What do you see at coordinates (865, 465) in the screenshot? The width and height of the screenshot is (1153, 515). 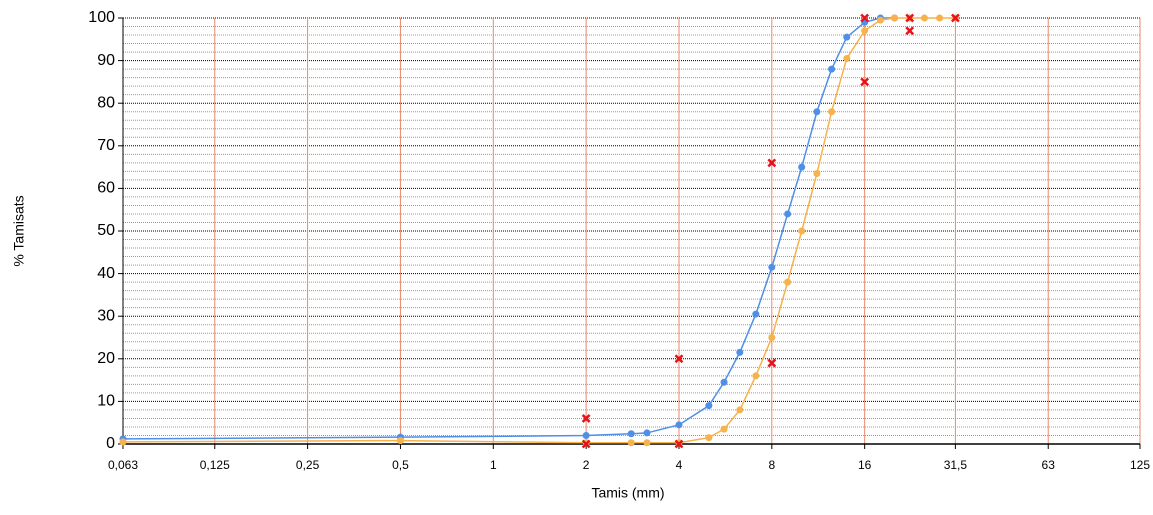 I see `x-tick-label: 16` at bounding box center [865, 465].